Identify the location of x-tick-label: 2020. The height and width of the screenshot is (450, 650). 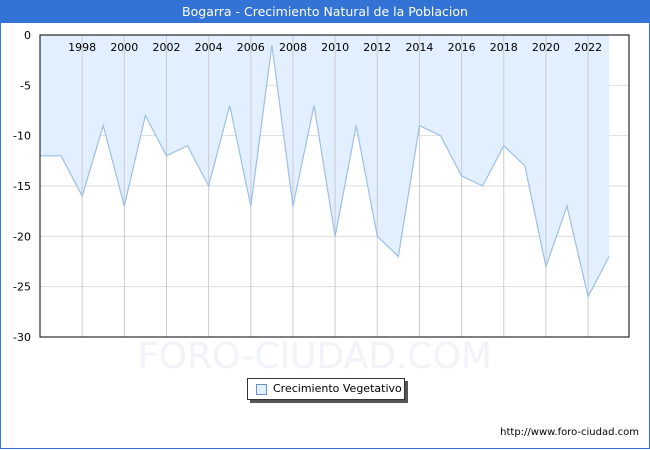
(546, 47).